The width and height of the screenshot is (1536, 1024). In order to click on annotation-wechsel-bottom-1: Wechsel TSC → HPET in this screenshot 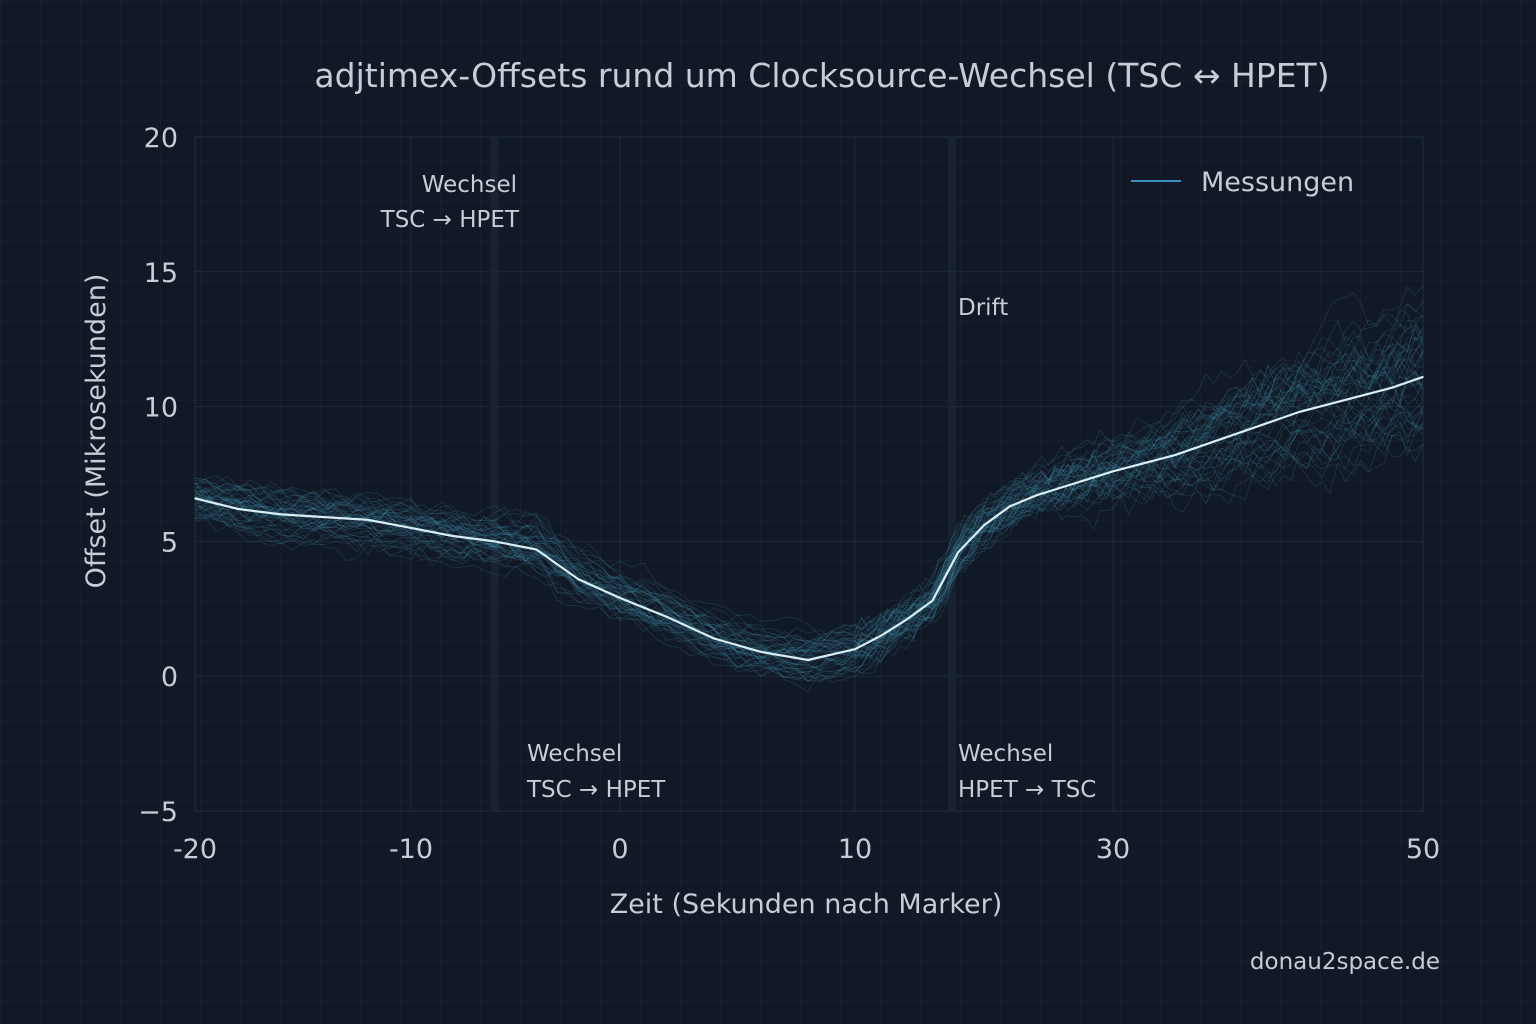, I will do `click(596, 772)`.